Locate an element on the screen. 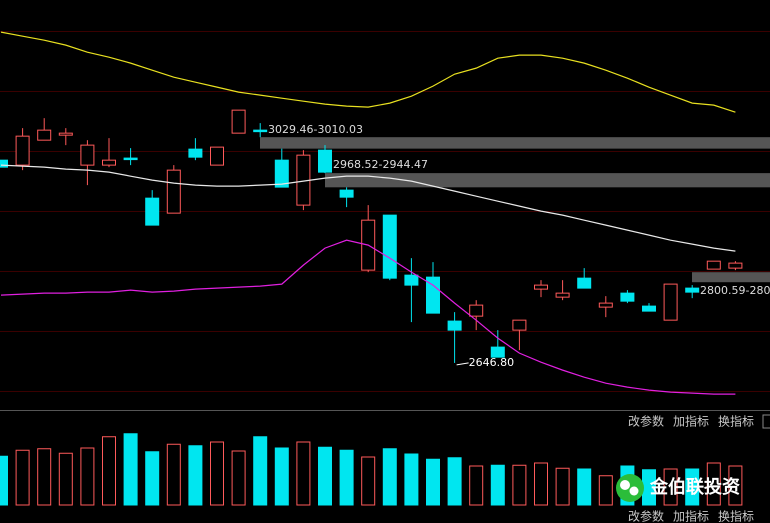  watermark: 金伯联投资 is located at coordinates (694, 487).